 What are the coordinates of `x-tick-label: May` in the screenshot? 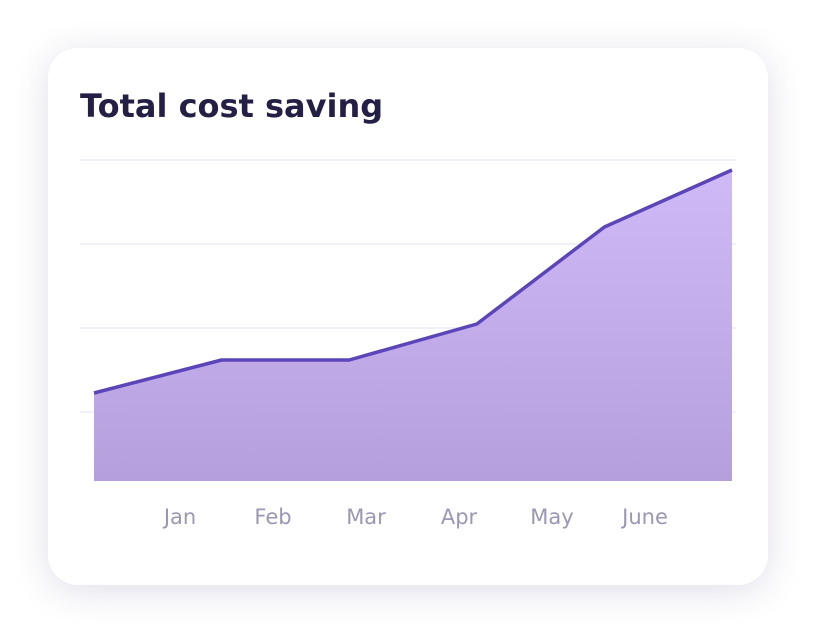 It's located at (551, 517).